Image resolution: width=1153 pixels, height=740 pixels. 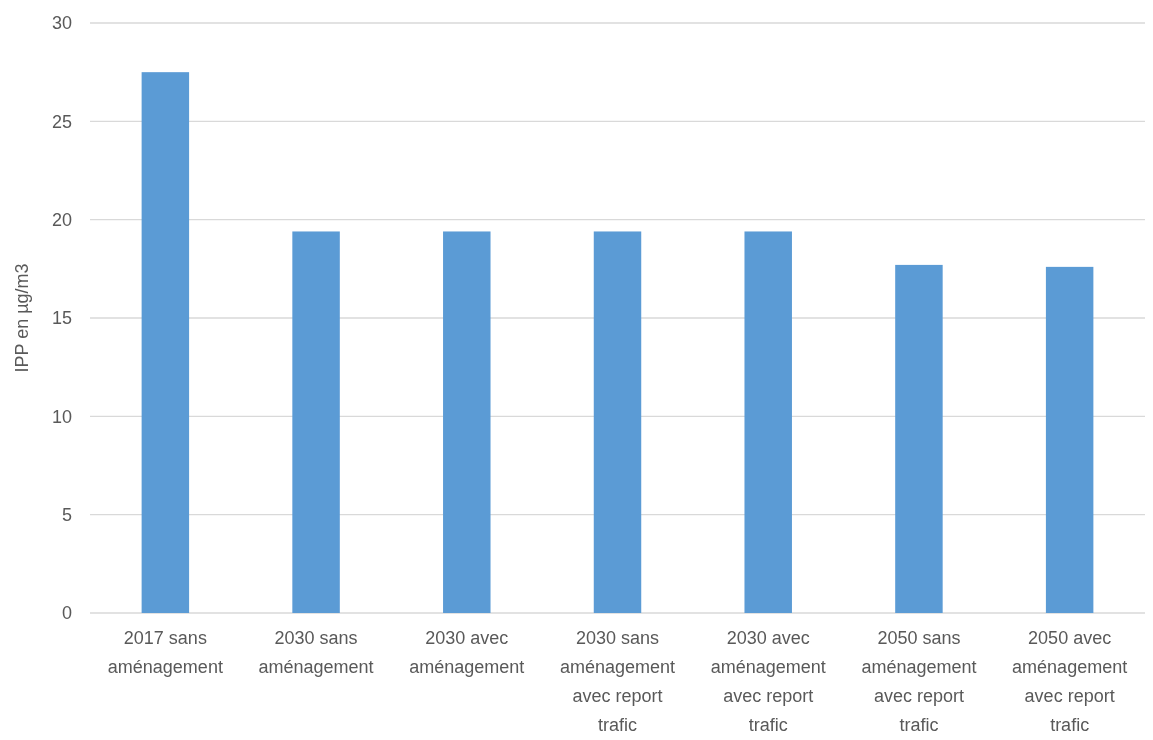 I want to click on x-tick-label: 2030 sans aménagement avec report trafic, so click(x=617, y=681).